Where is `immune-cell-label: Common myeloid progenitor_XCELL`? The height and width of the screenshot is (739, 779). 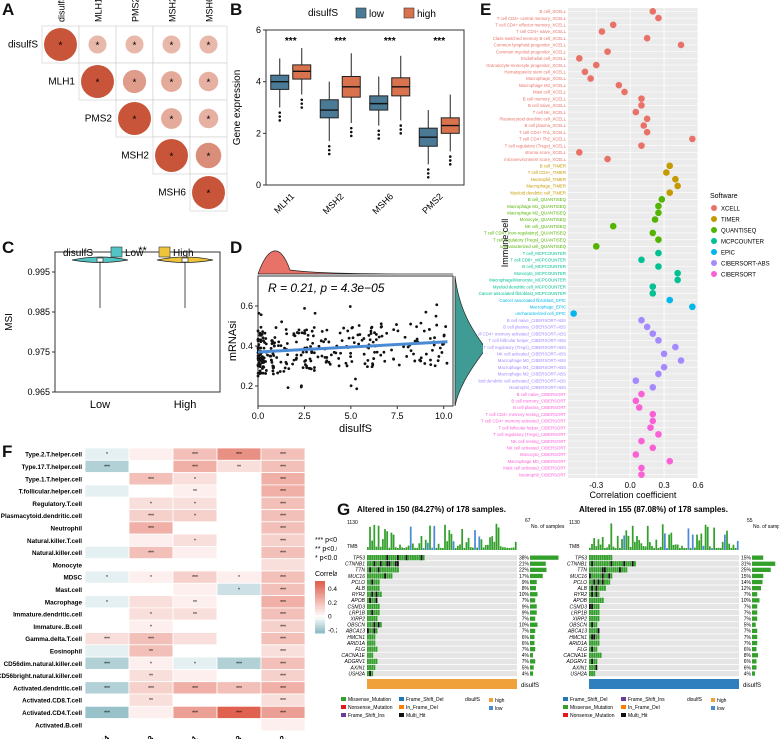 immune-cell-label: Common myeloid progenitor_XCELL is located at coordinates (531, 51).